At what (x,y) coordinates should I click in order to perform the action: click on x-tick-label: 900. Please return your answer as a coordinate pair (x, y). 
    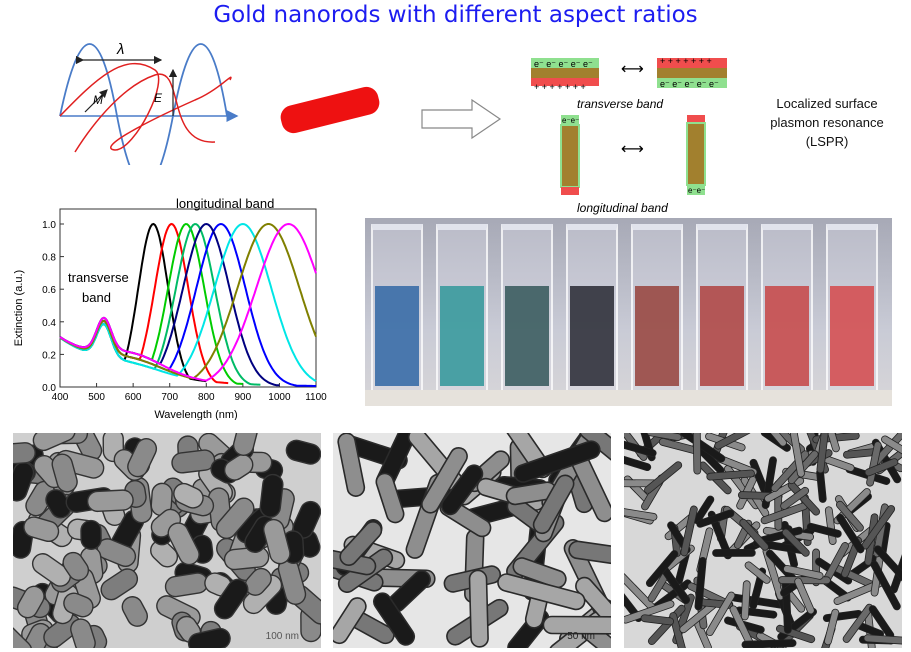
    Looking at the image, I should click on (243, 397).